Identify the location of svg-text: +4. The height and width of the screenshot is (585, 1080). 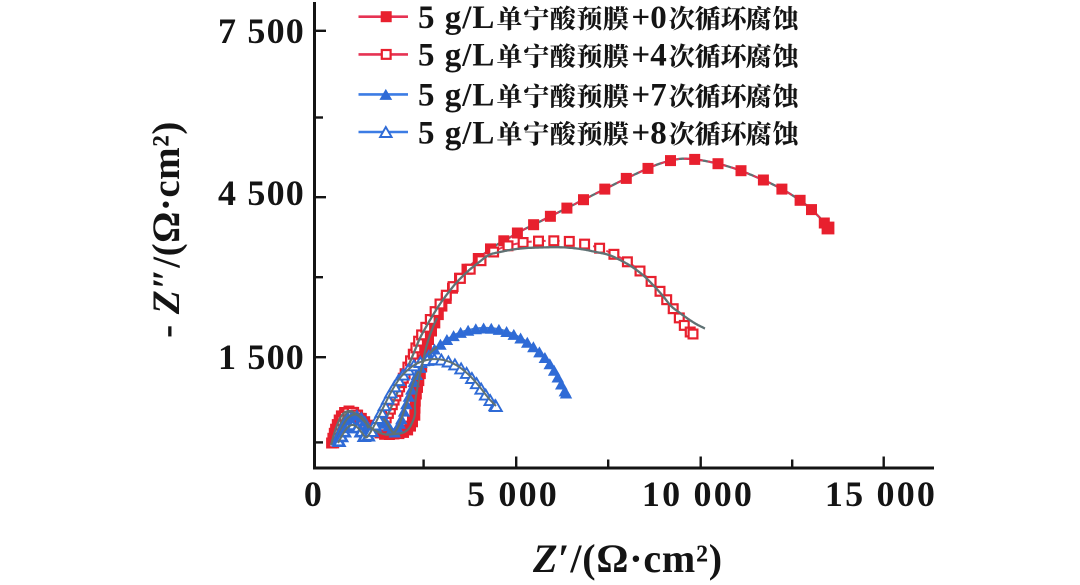
(648, 56).